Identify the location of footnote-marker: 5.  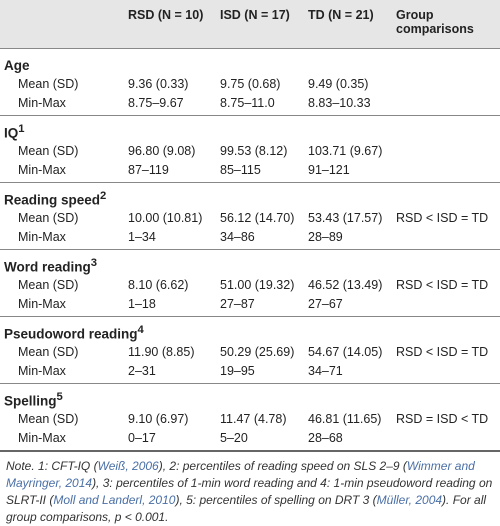
(59, 397).